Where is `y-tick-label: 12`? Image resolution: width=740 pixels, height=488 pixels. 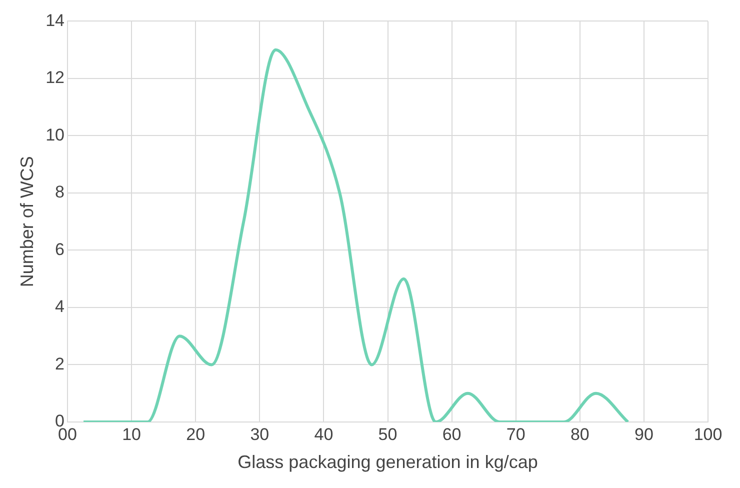 y-tick-label: 12 is located at coordinates (55, 78).